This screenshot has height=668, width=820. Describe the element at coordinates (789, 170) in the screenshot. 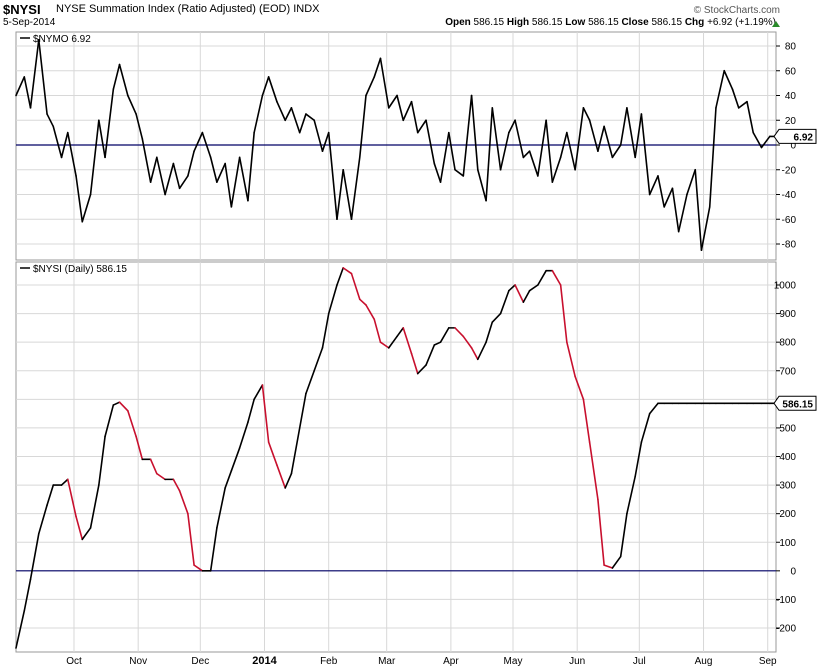

I see `y-tick-label: -20` at that location.